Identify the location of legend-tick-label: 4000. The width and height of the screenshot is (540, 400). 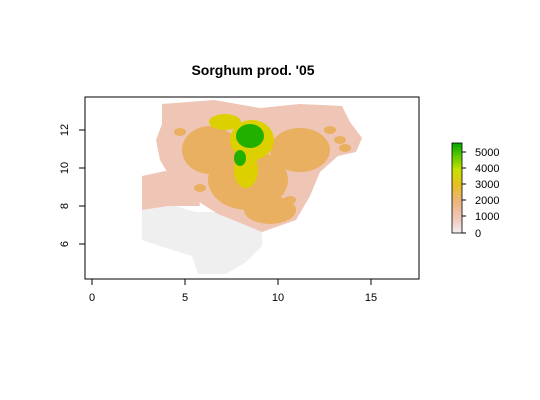
(487, 169).